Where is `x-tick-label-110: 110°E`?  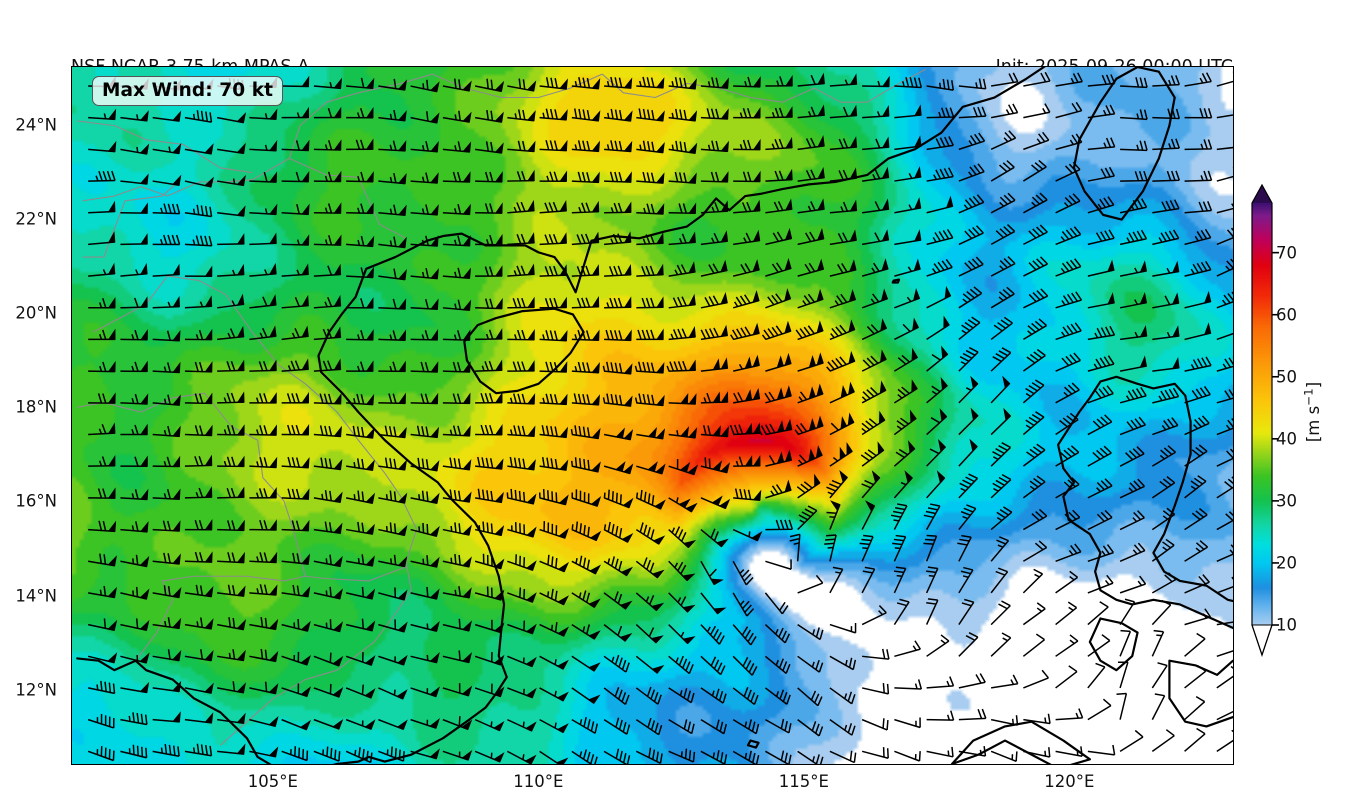
x-tick-label-110: 110°E is located at coordinates (538, 781).